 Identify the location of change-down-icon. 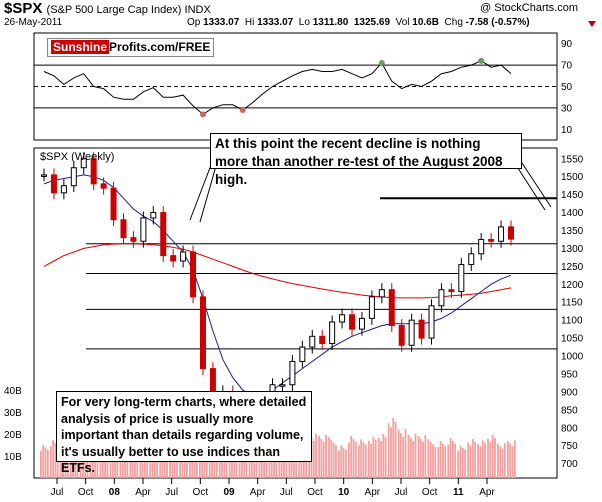
(592, 24).